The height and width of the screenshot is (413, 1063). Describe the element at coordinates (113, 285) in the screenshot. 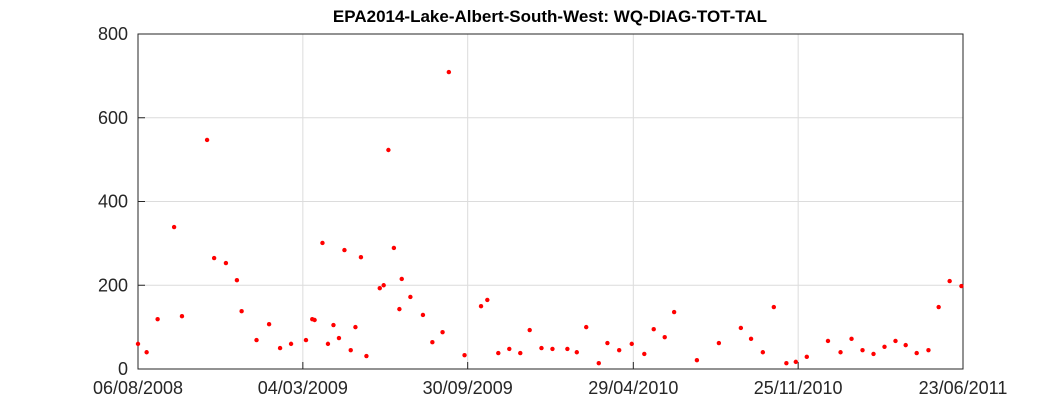

I see `y-tick-label: 200` at that location.